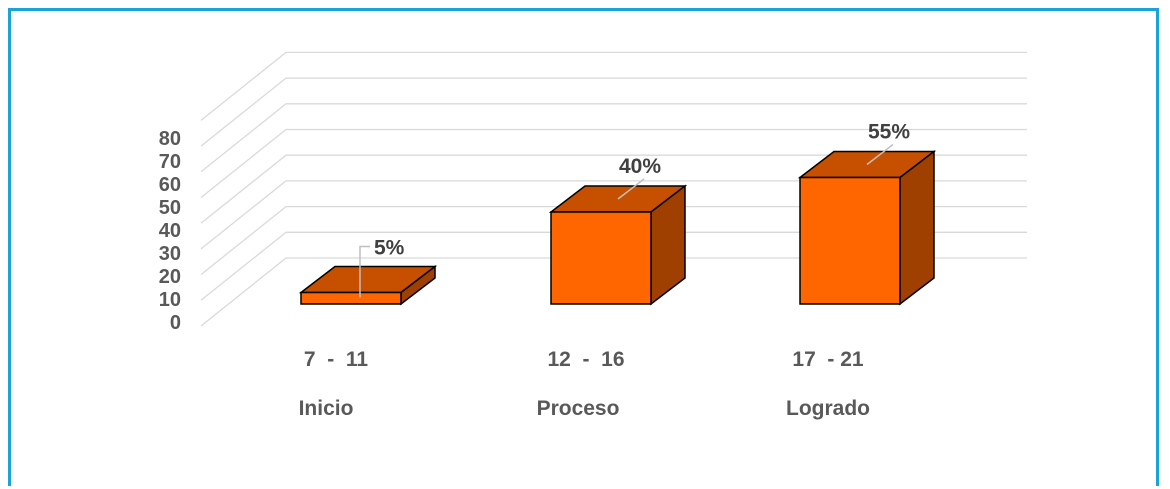 The height and width of the screenshot is (489, 1170). I want to click on category-label: 17 - 21, so click(828, 359).